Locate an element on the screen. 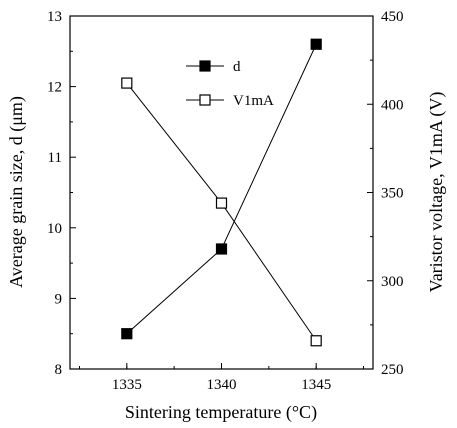 The height and width of the screenshot is (428, 457). legend-label-d: d is located at coordinates (237, 67).